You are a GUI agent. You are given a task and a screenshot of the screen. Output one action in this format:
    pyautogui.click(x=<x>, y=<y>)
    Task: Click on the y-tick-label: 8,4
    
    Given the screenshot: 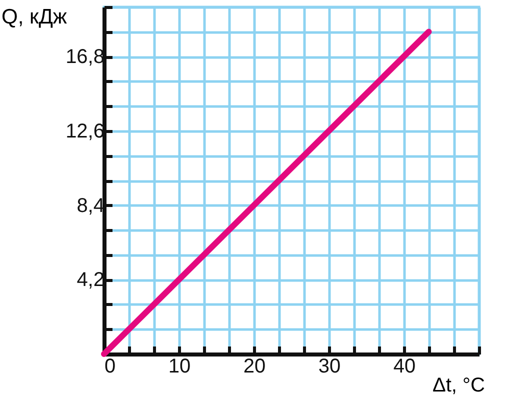 What is the action you would take?
    pyautogui.click(x=90, y=205)
    